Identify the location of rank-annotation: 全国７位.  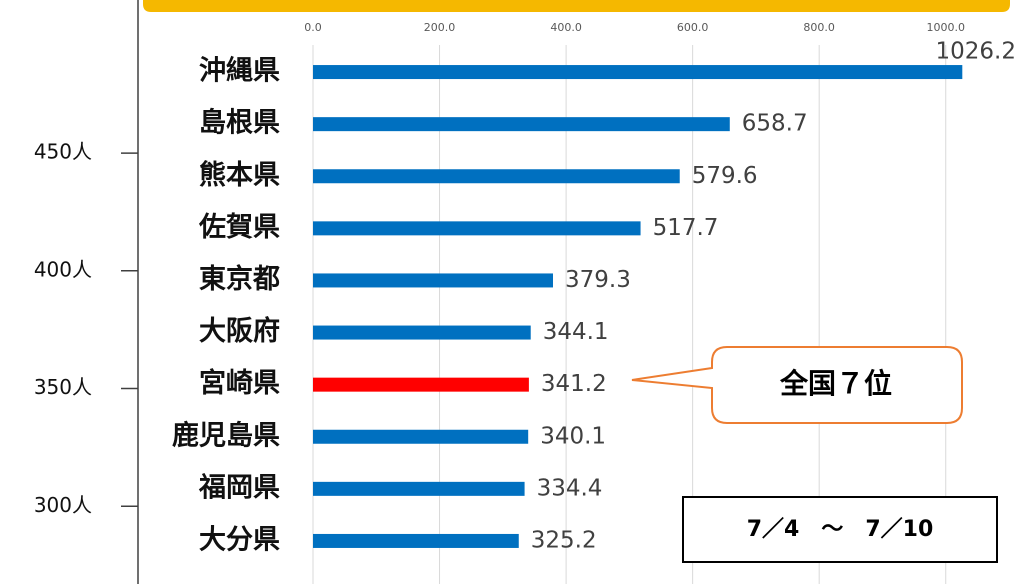
(835, 383).